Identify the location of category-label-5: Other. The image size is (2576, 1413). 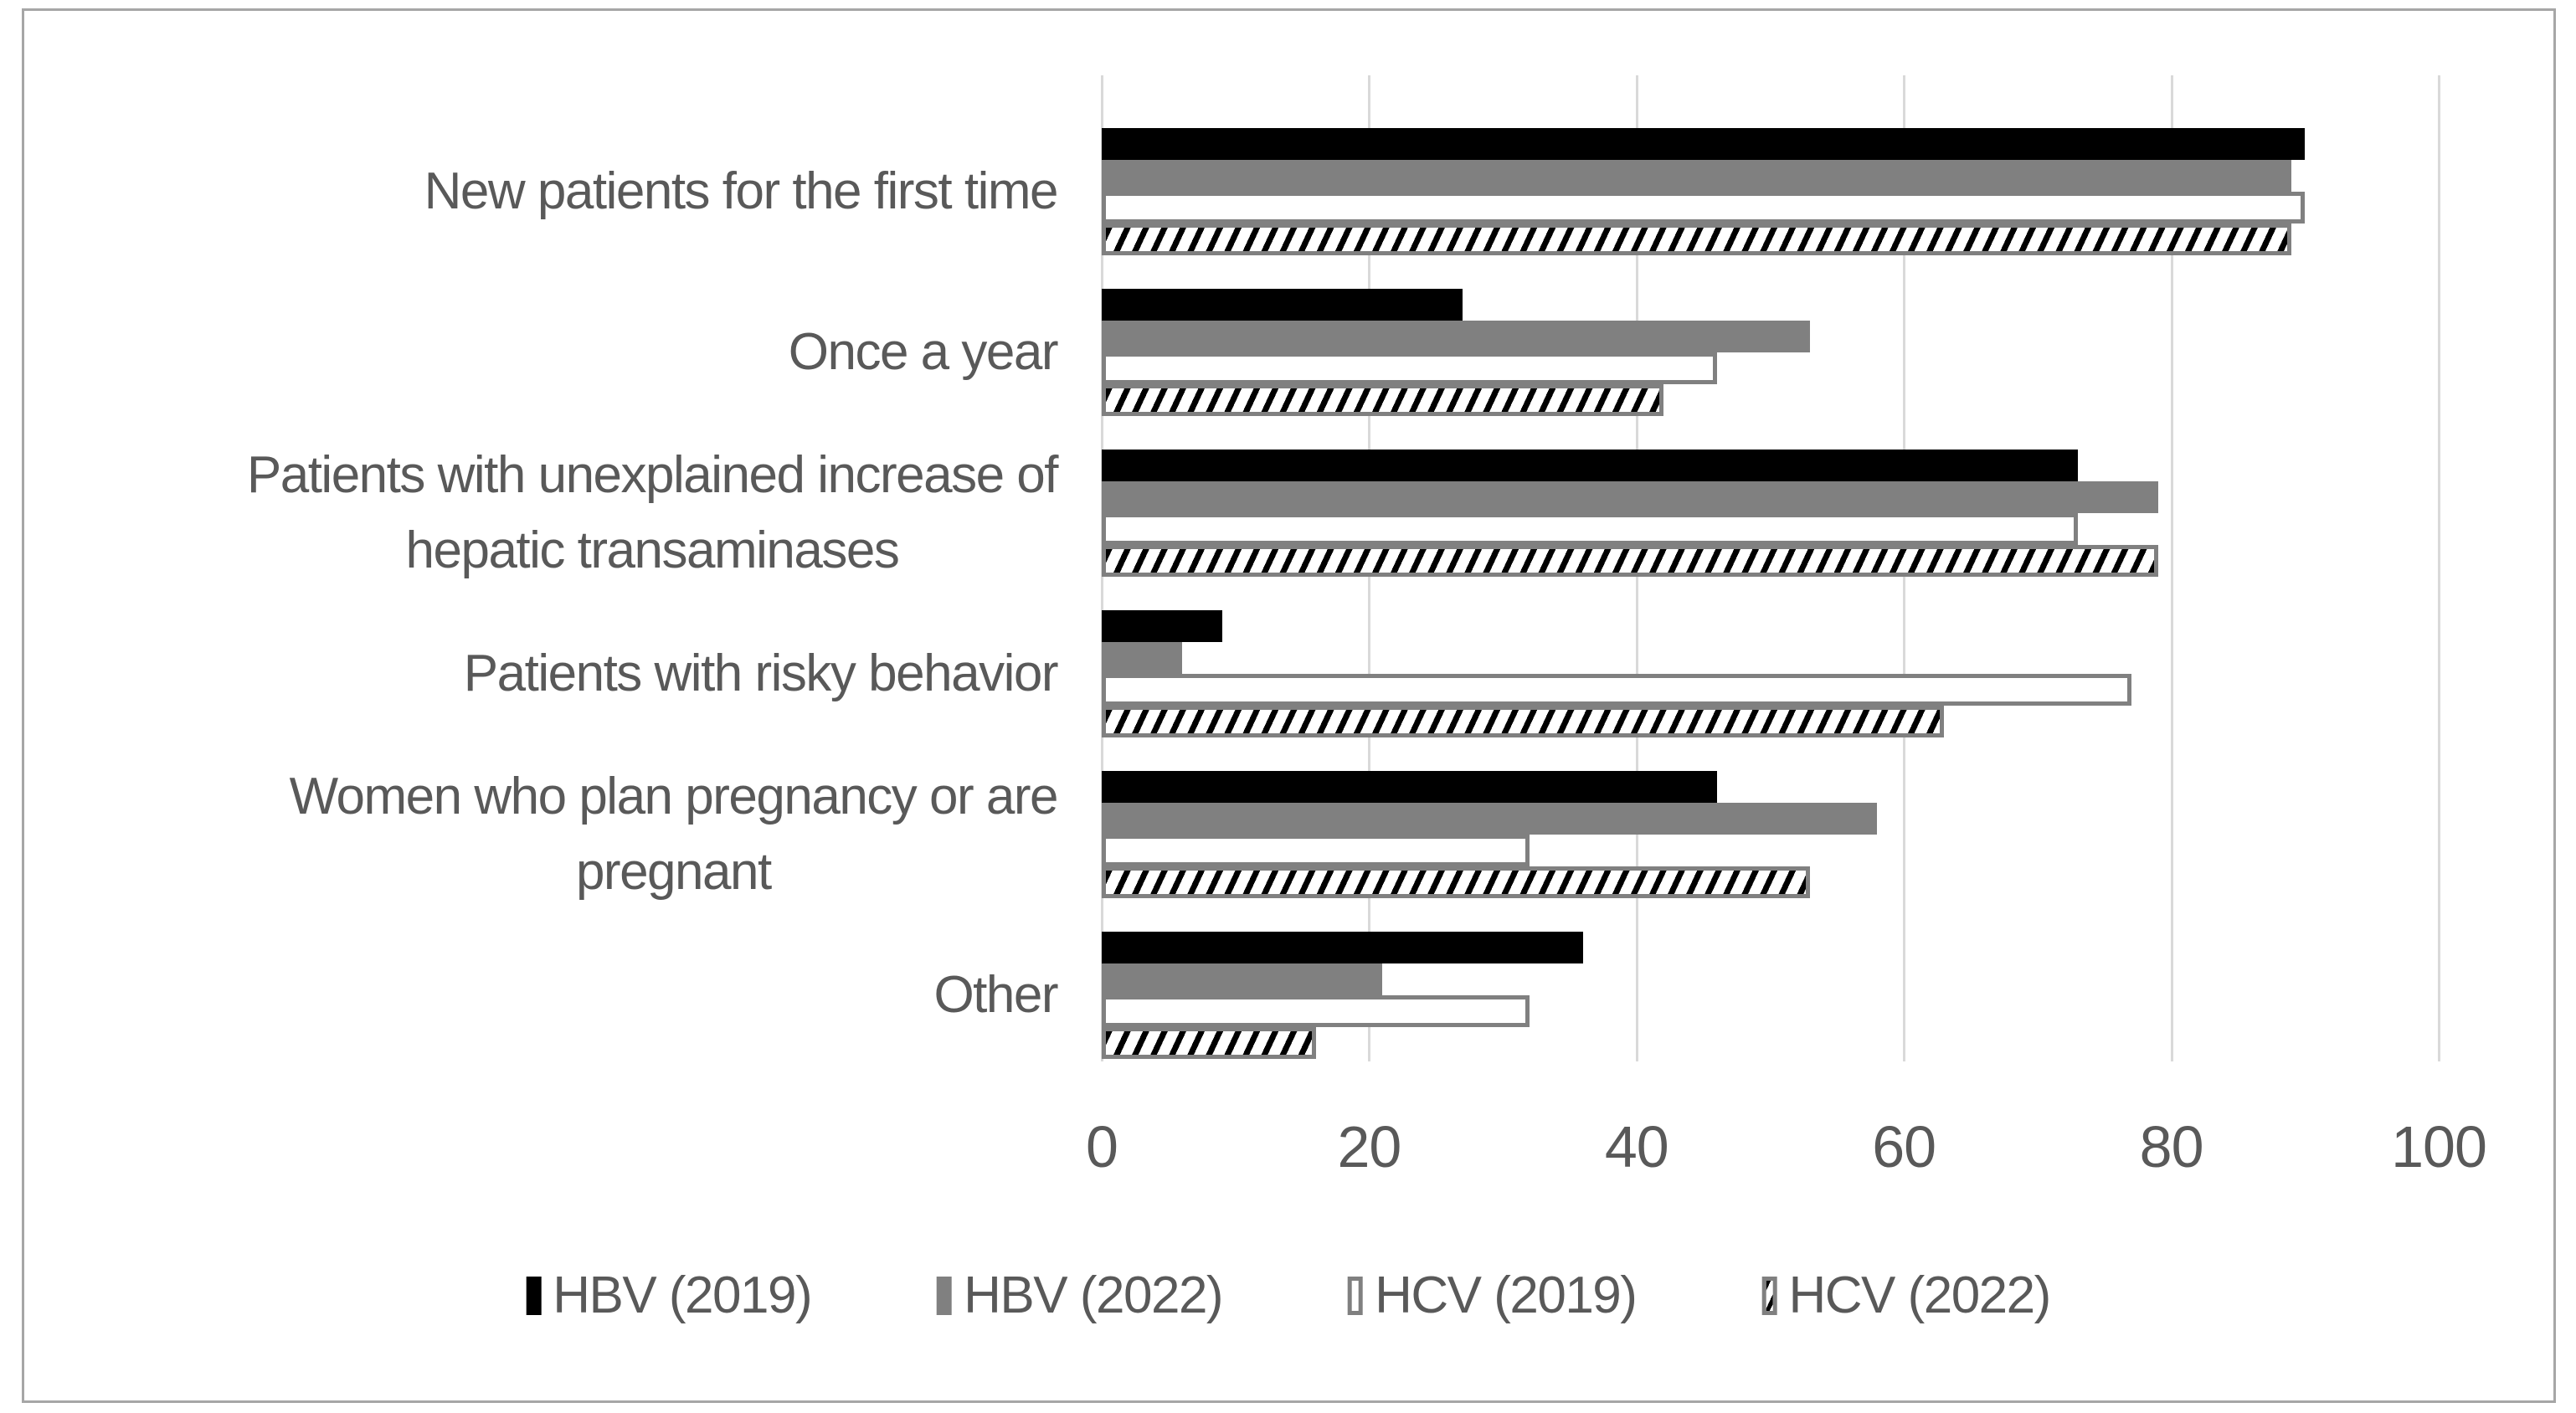
(996, 996).